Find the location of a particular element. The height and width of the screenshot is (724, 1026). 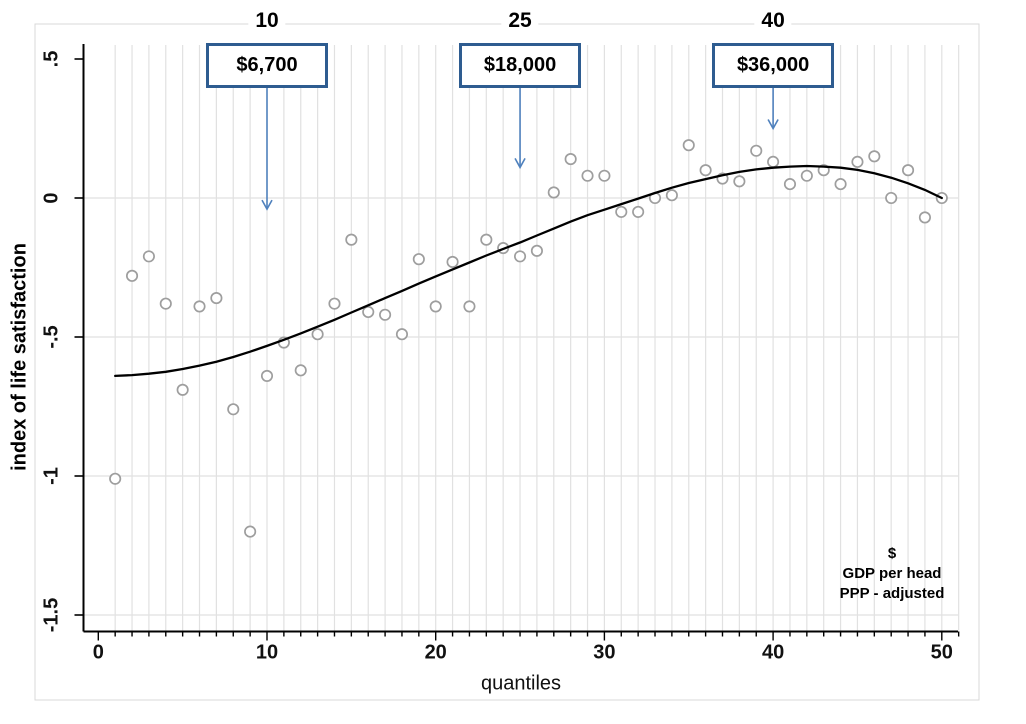

x-tick-label: 40 is located at coordinates (773, 652).